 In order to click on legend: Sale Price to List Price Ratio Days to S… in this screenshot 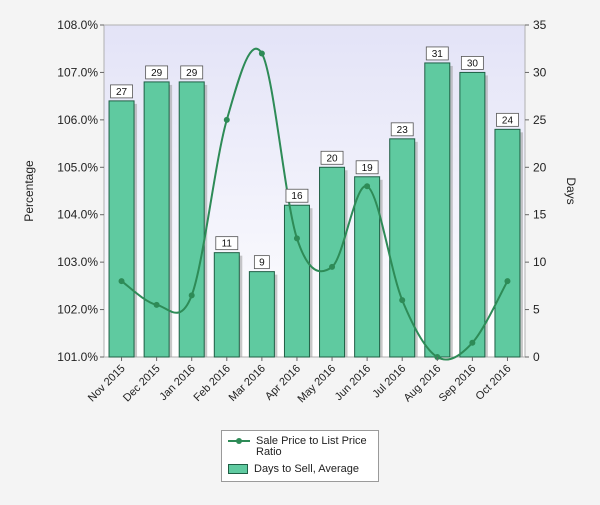, I will do `click(300, 456)`.